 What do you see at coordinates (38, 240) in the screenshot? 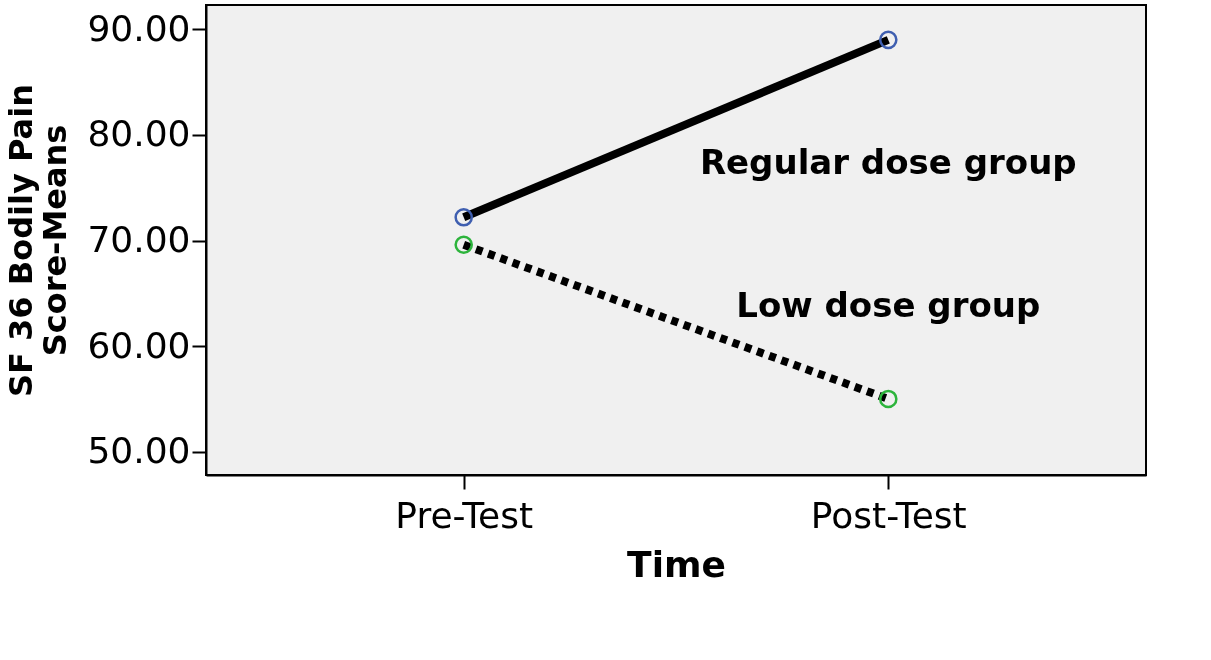
I see `y-axis-title: SF 36 Bodily Pain Score-Means` at bounding box center [38, 240].